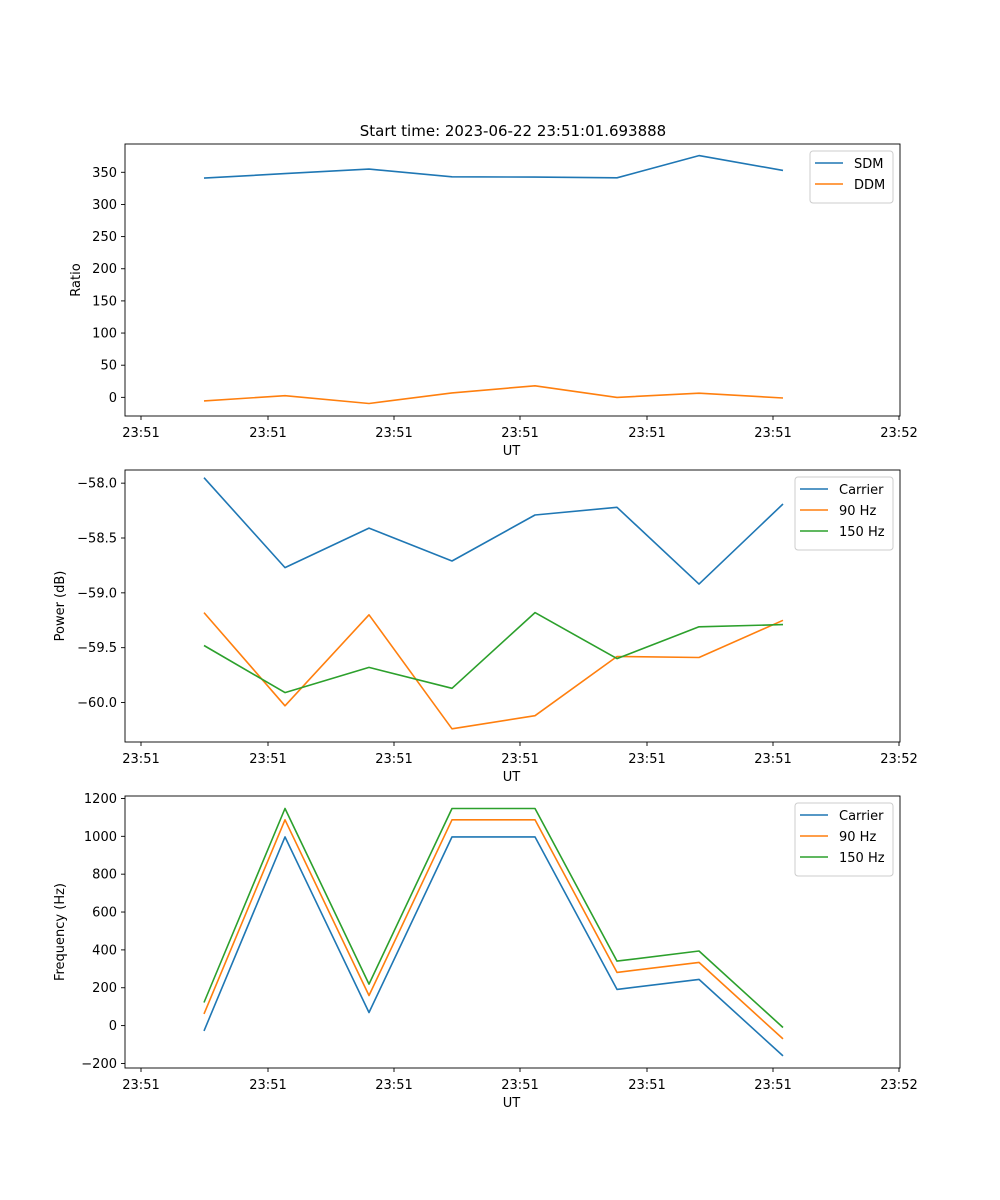  What do you see at coordinates (104, 334) in the screenshot?
I see `y-tick-label: 100` at bounding box center [104, 334].